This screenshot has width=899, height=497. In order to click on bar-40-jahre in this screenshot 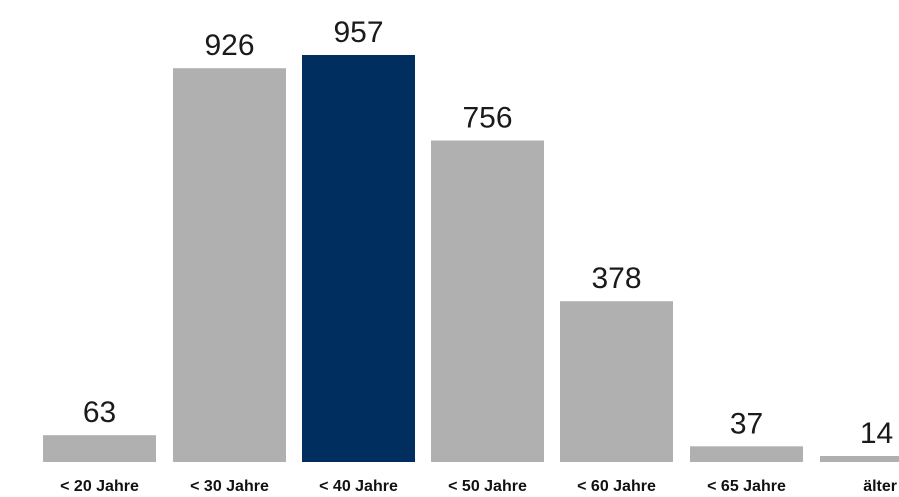, I will do `click(358, 258)`.